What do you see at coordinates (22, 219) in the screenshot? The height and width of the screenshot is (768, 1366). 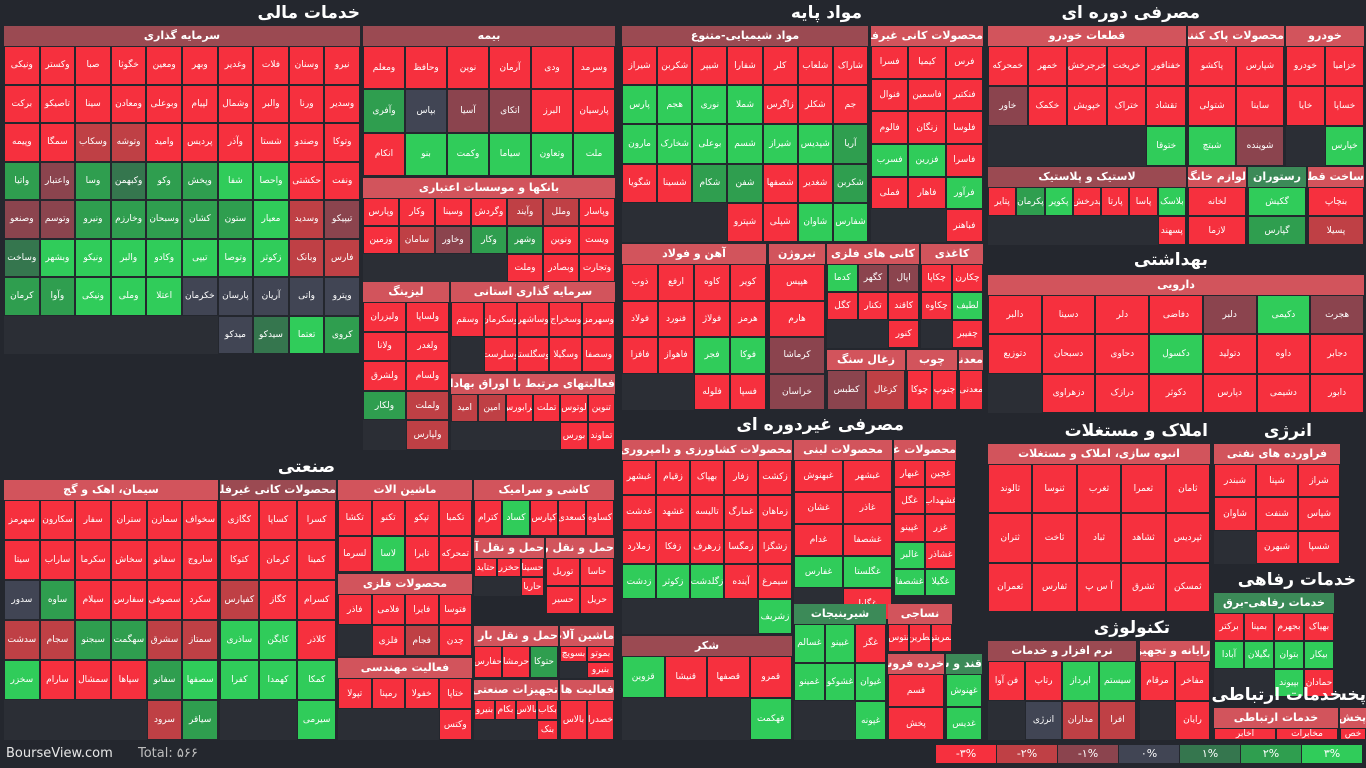 I see `symbol-tile: وصنعو` at bounding box center [22, 219].